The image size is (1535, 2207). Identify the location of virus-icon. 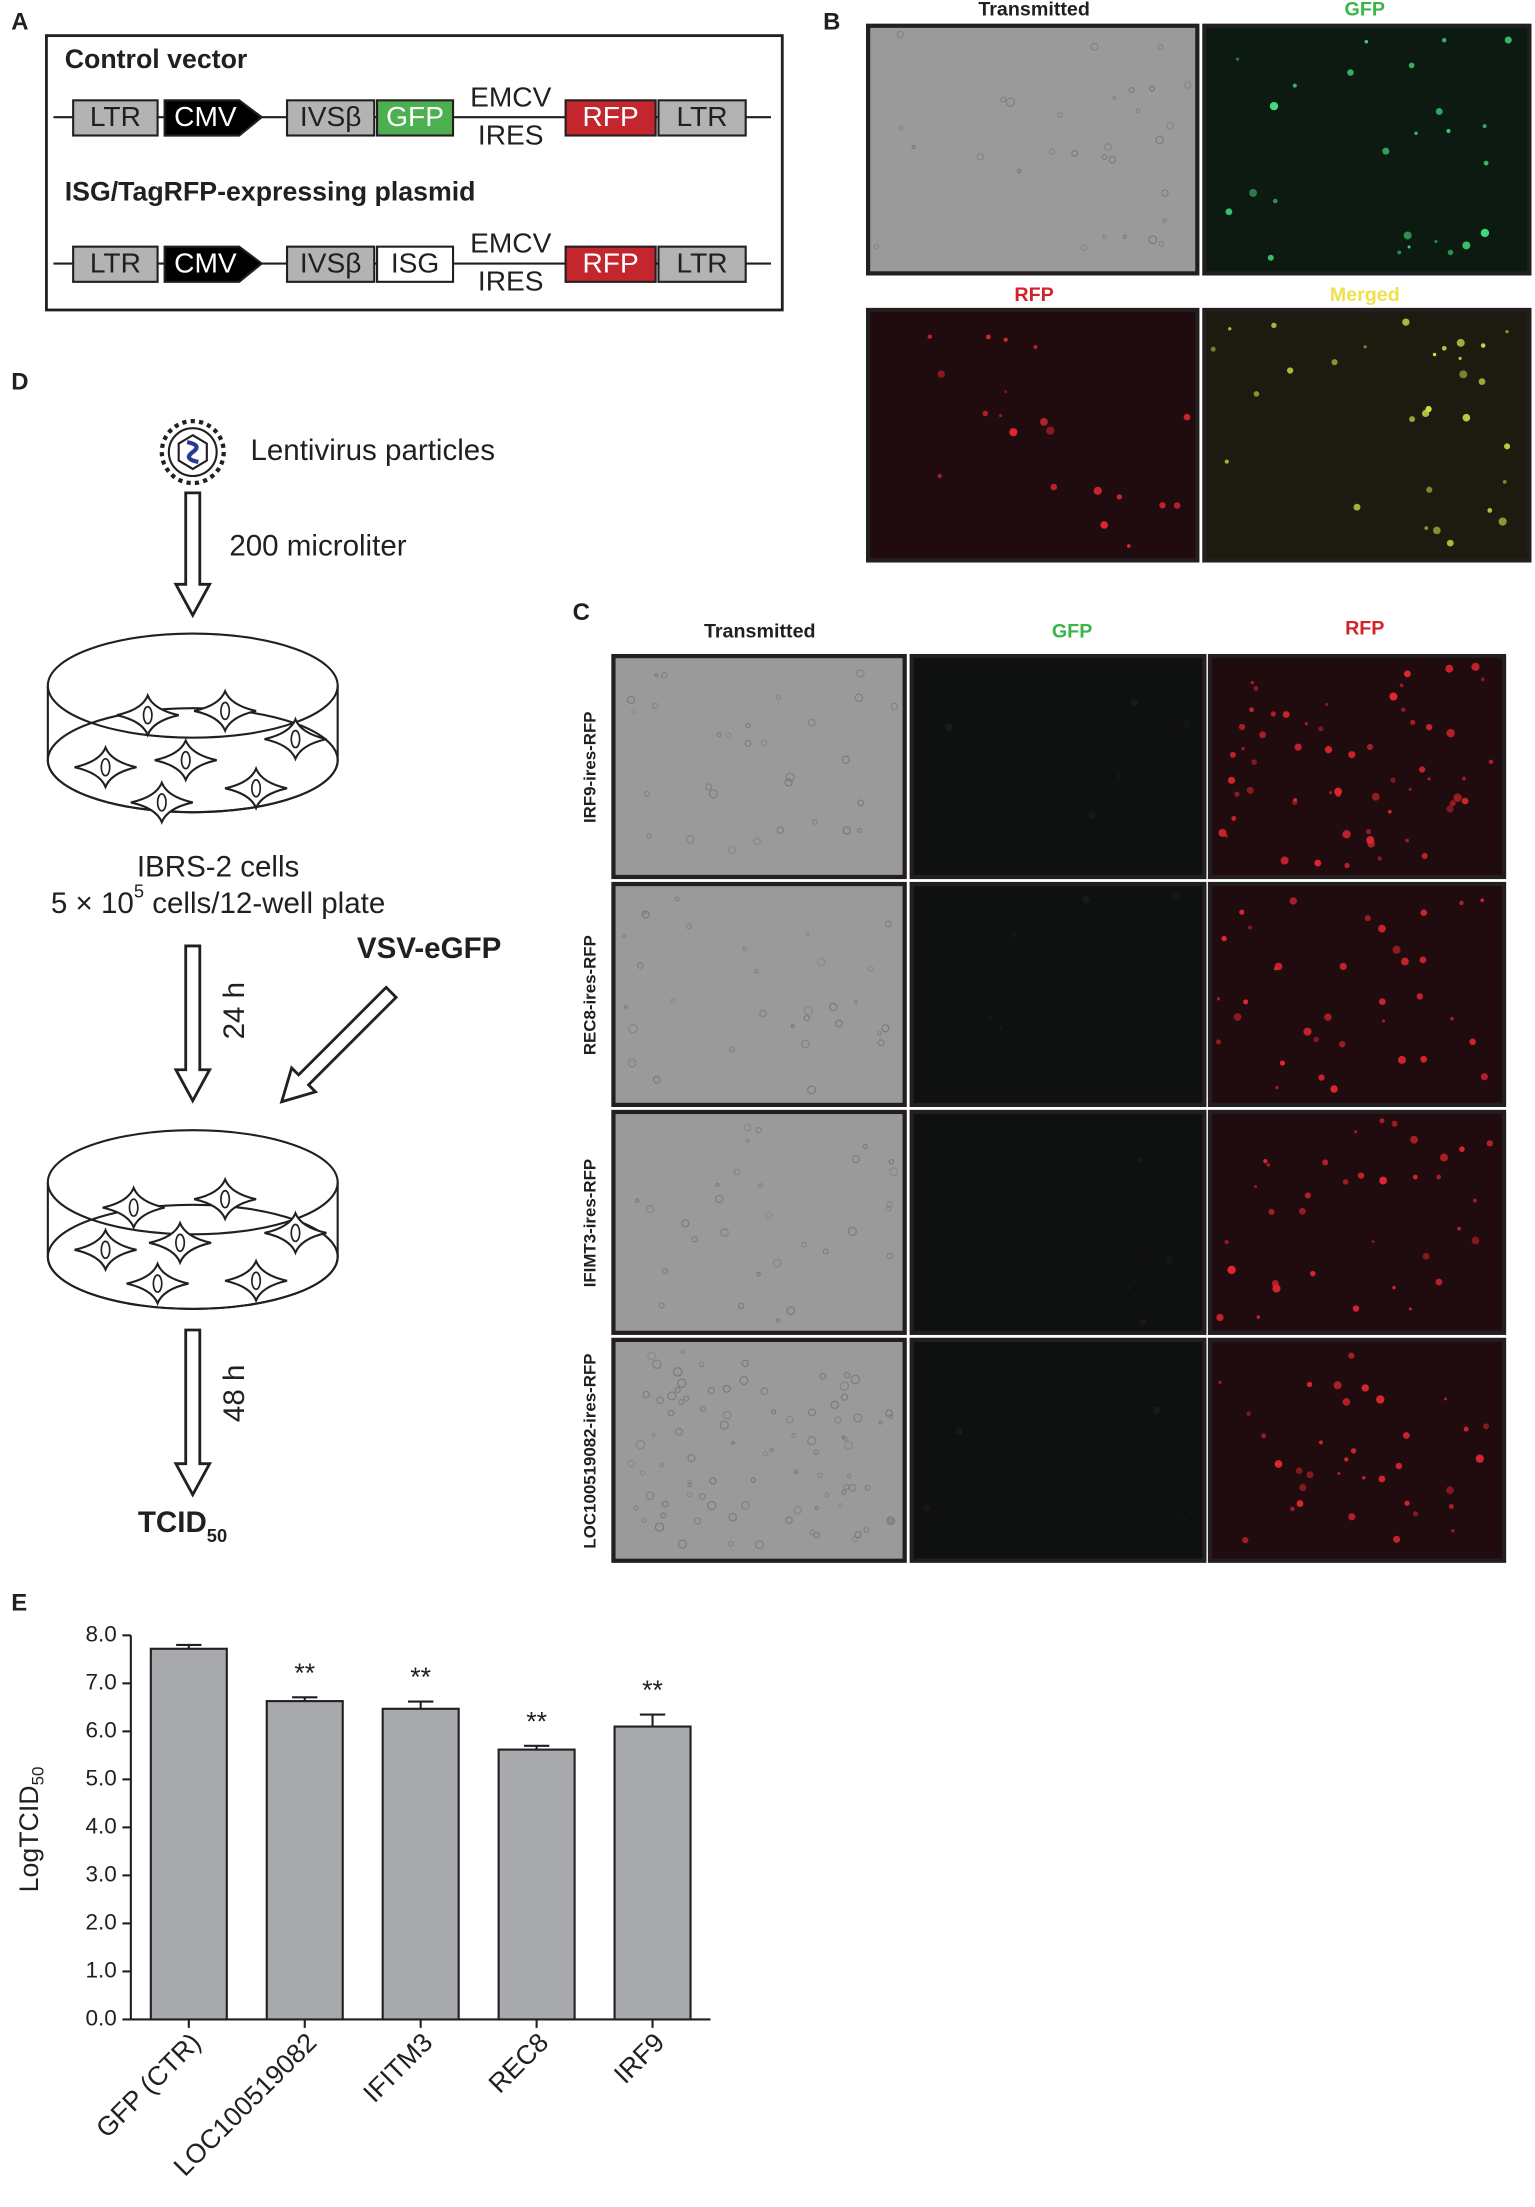
(192, 452).